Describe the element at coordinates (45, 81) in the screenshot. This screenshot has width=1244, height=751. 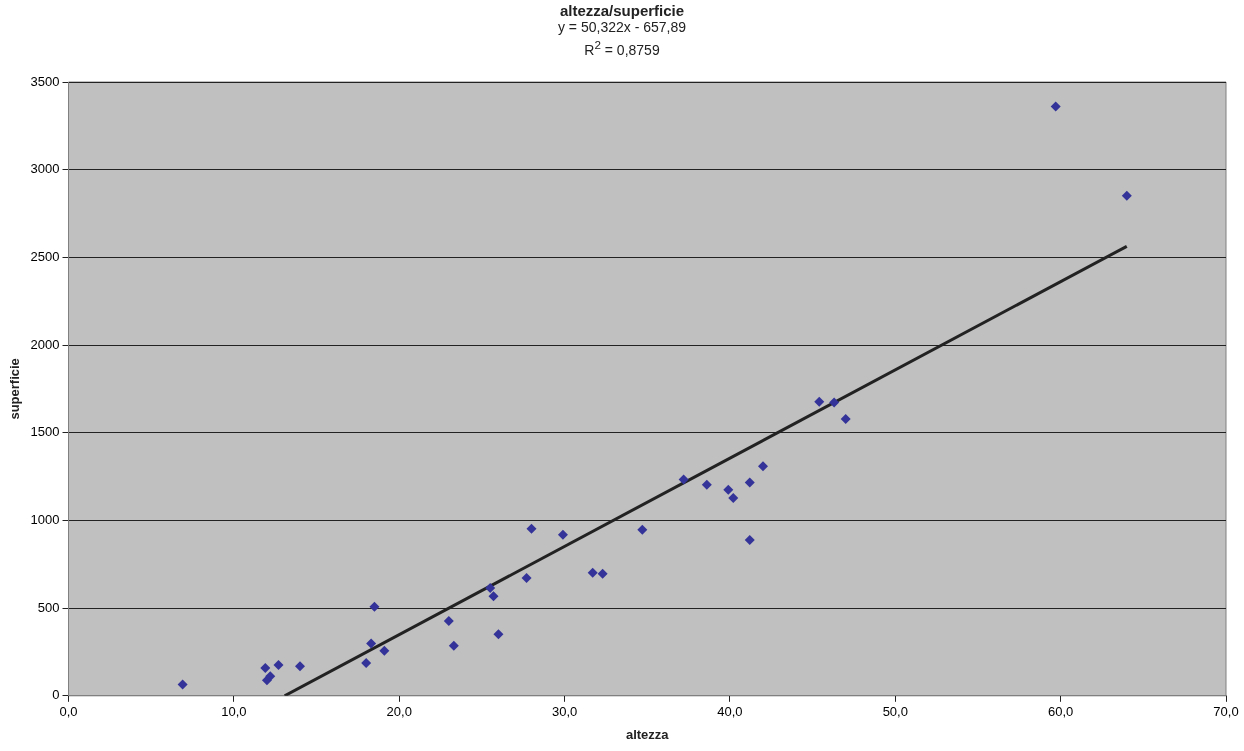
I see `y-tick-label: 3500` at that location.